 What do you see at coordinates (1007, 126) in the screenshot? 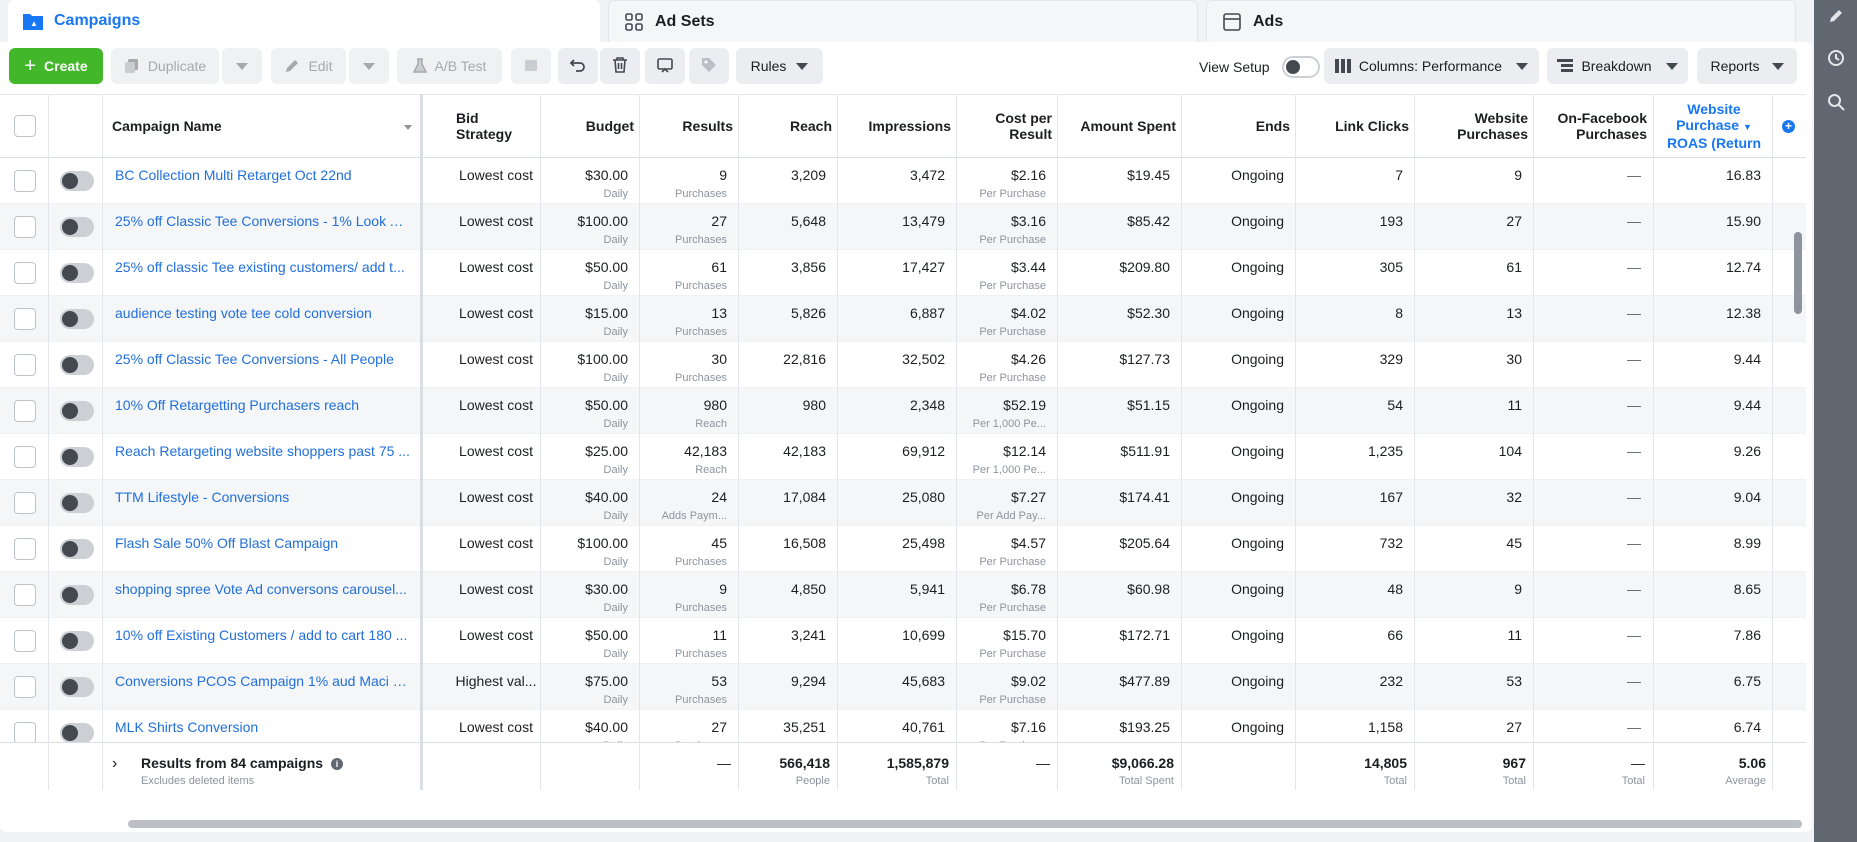
I see `col-cost-per-result: Cost per Result` at bounding box center [1007, 126].